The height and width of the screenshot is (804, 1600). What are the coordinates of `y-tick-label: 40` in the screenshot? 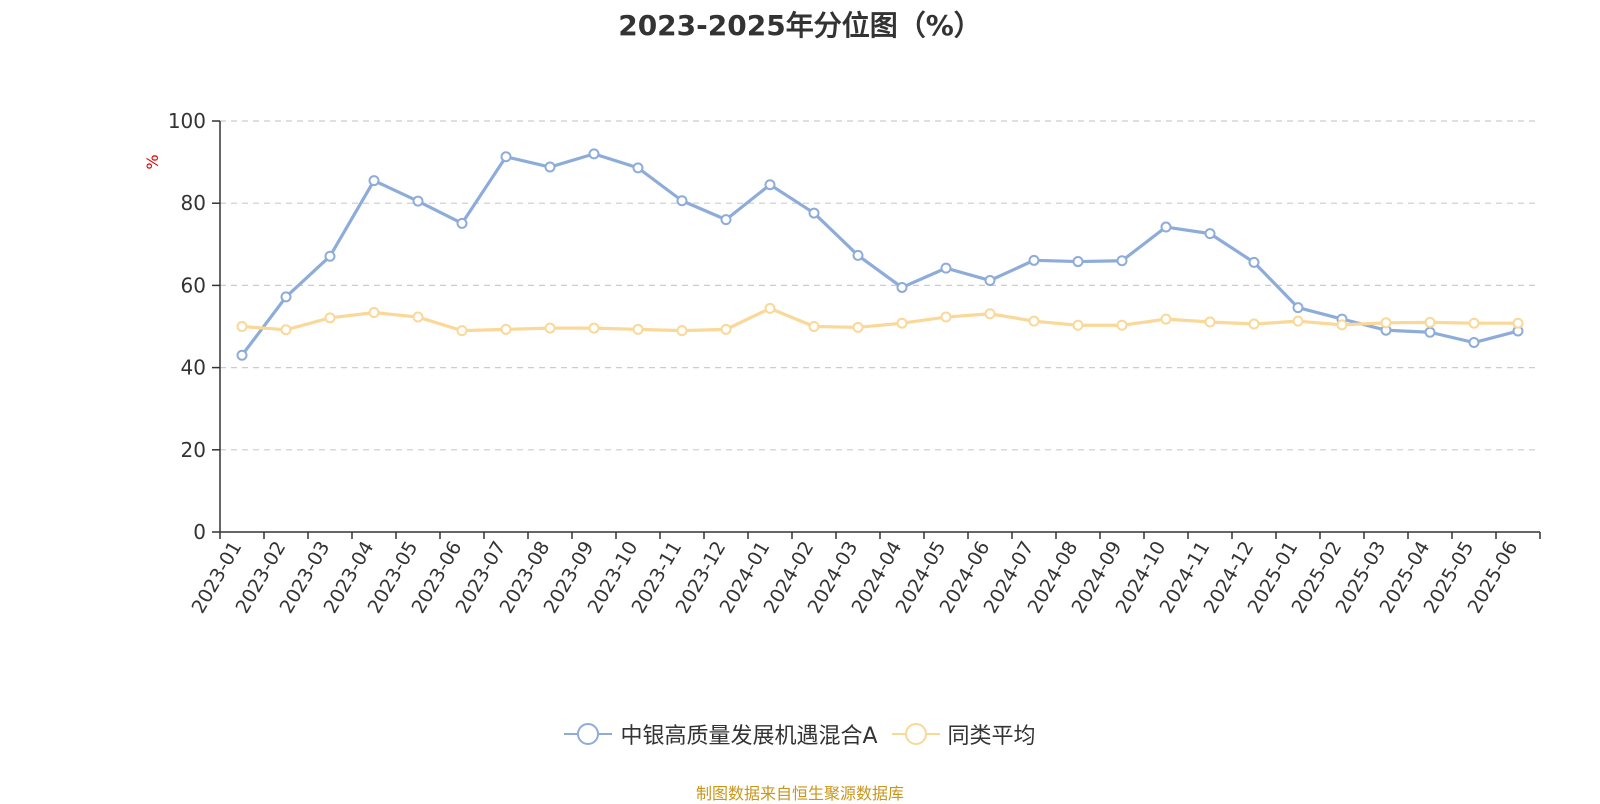 It's located at (193, 368).